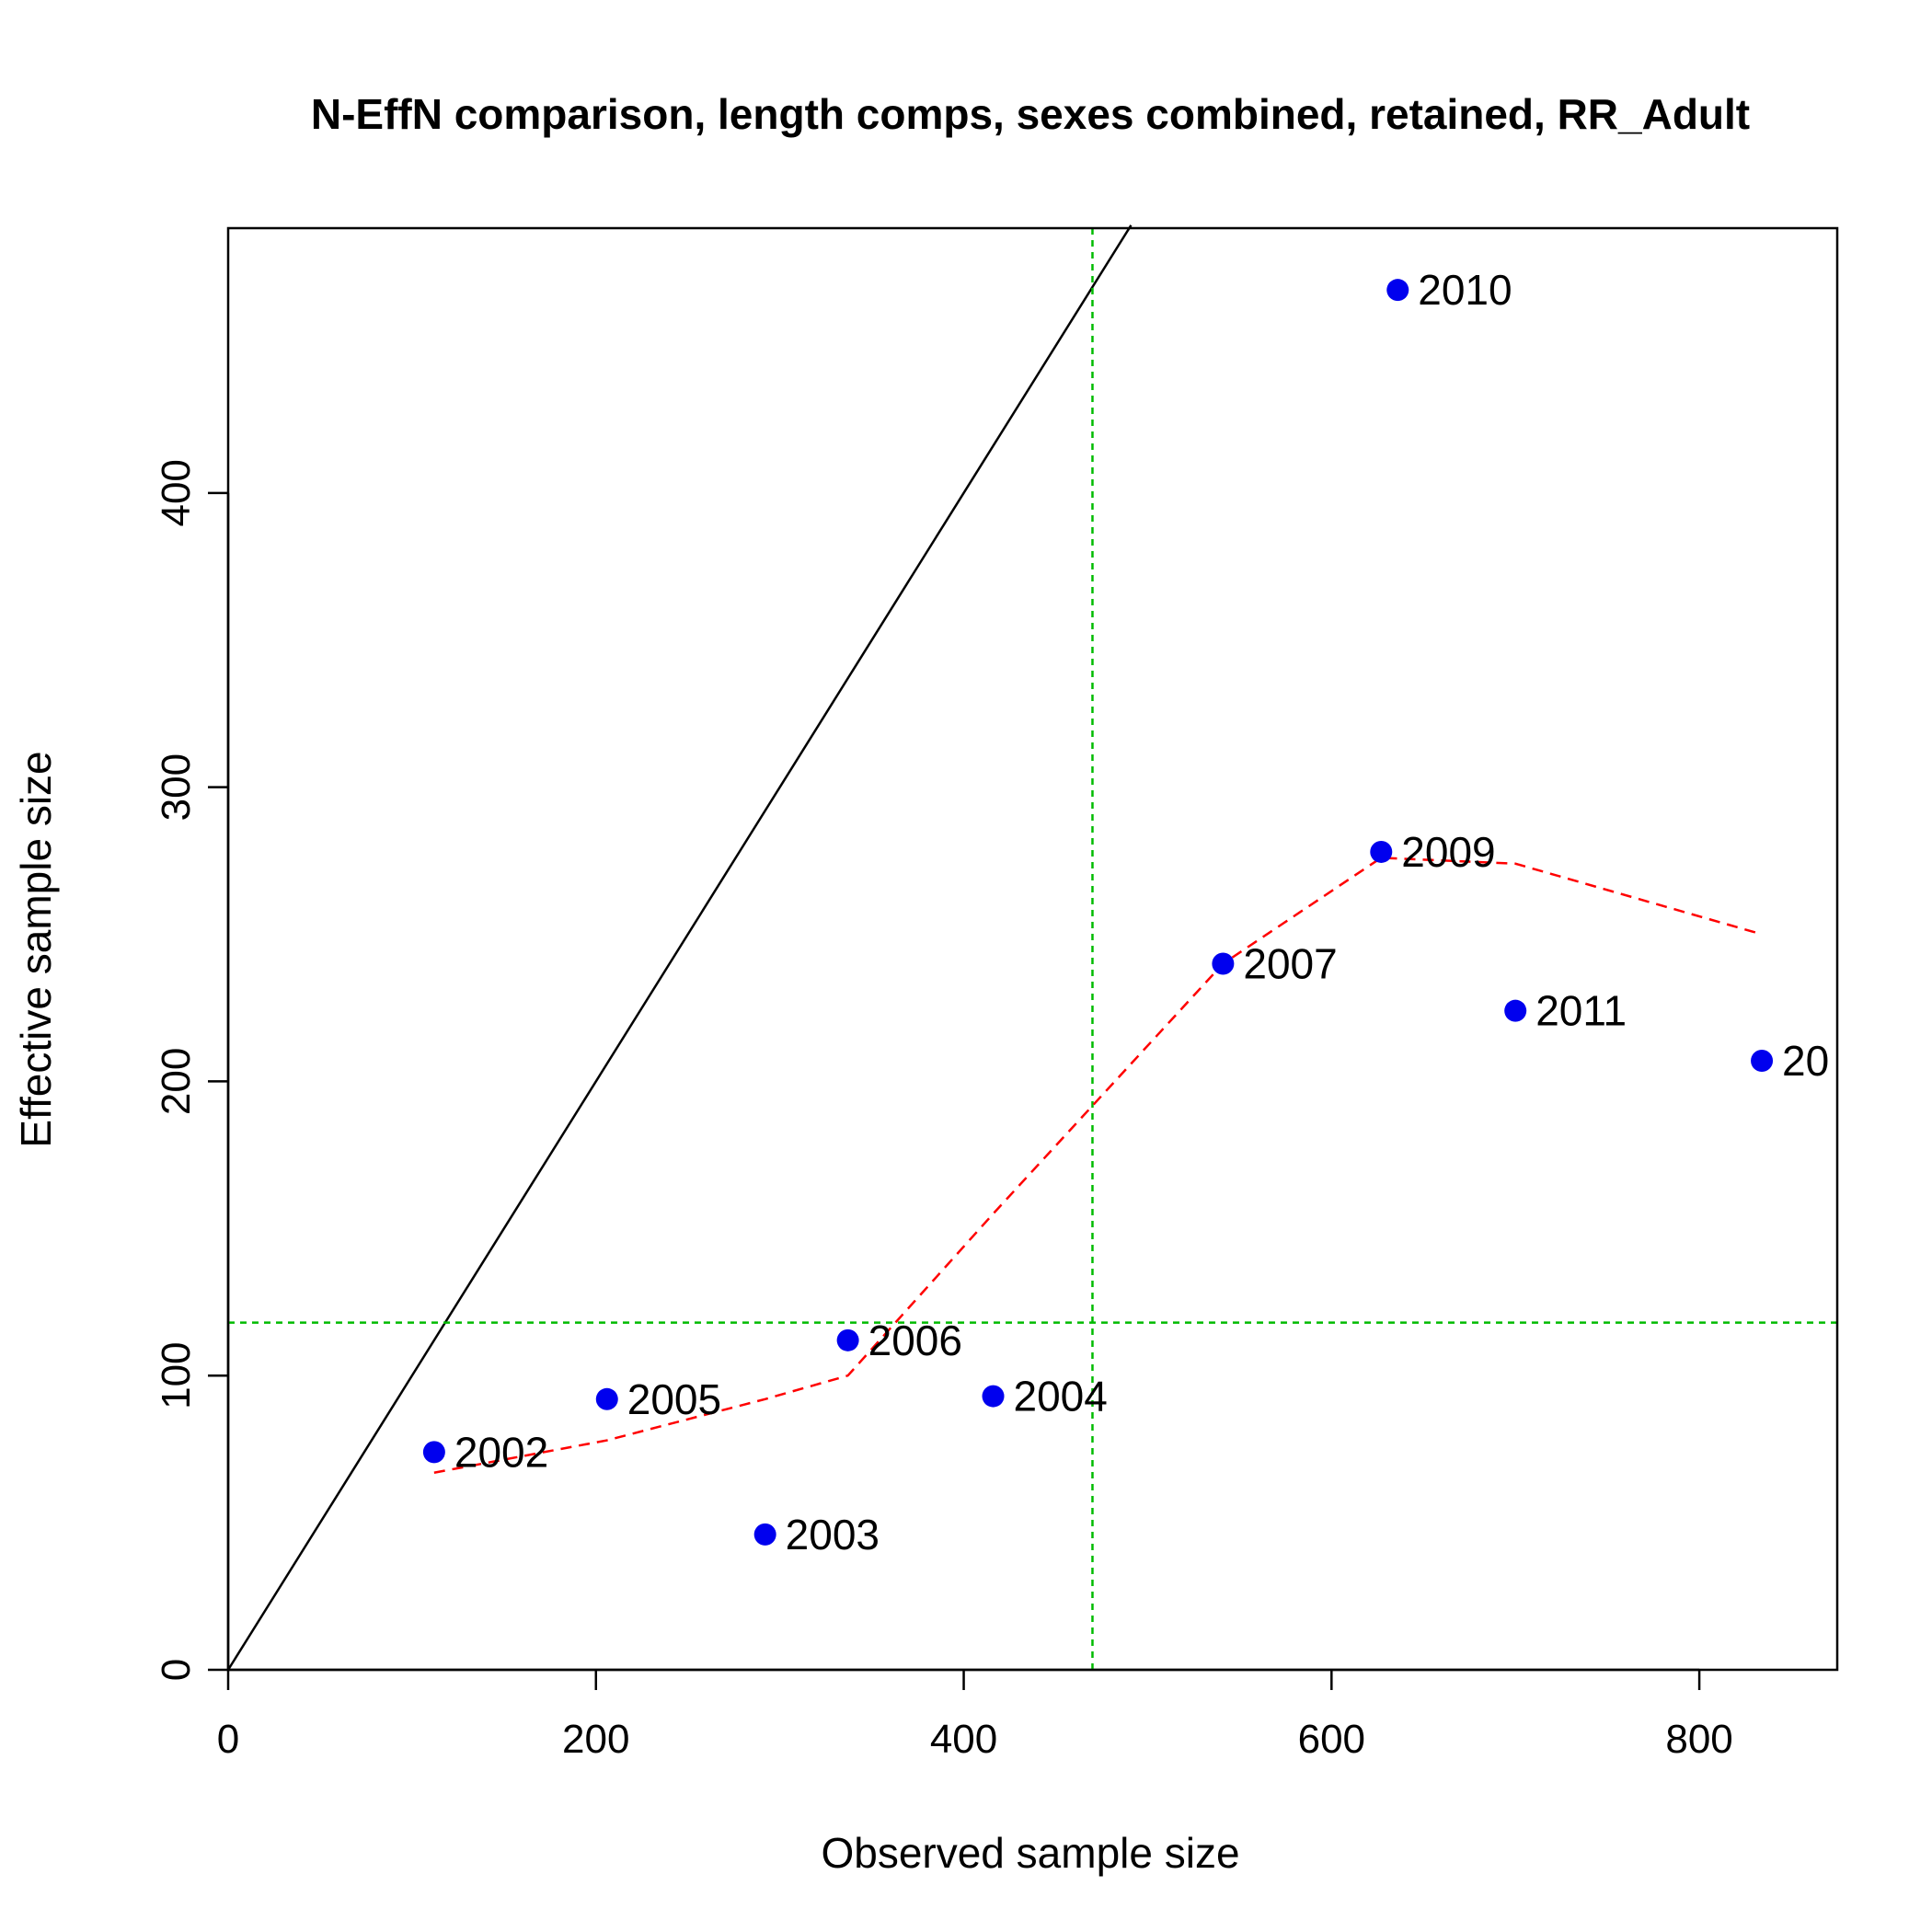 Image resolution: width=1932 pixels, height=1932 pixels. I want to click on x-tick-label: 0, so click(228, 1739).